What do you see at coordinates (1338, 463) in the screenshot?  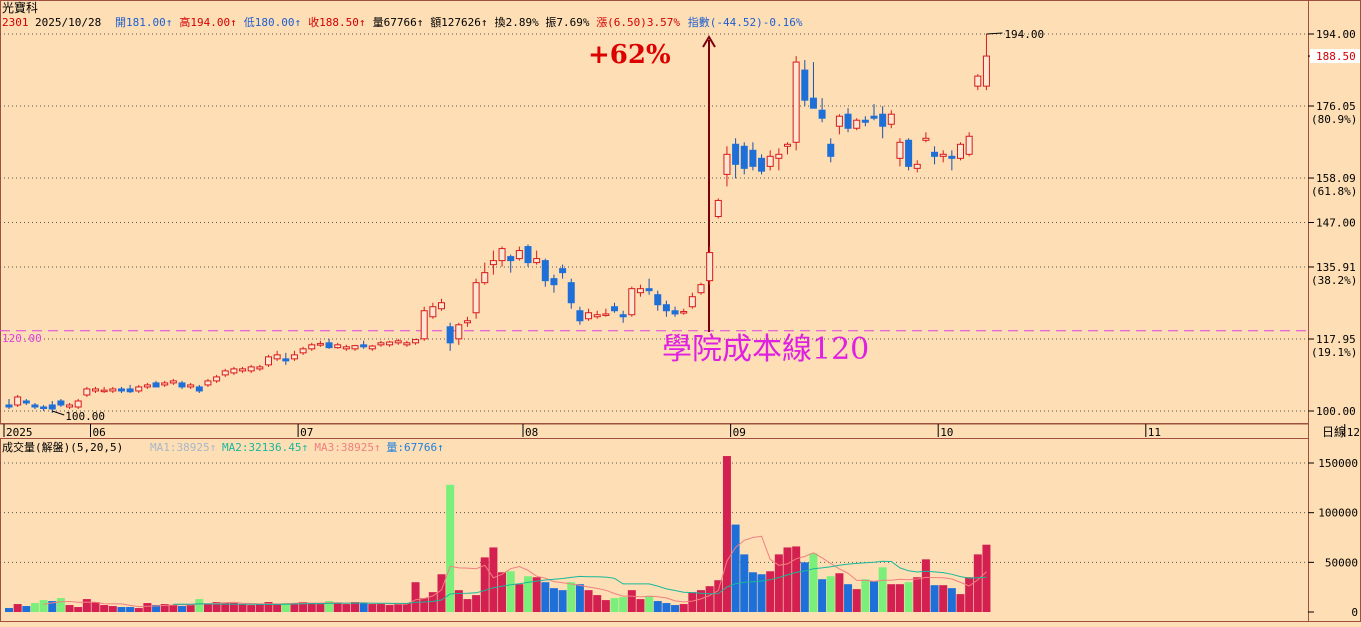 I see `volume-tick-label: 150000` at bounding box center [1338, 463].